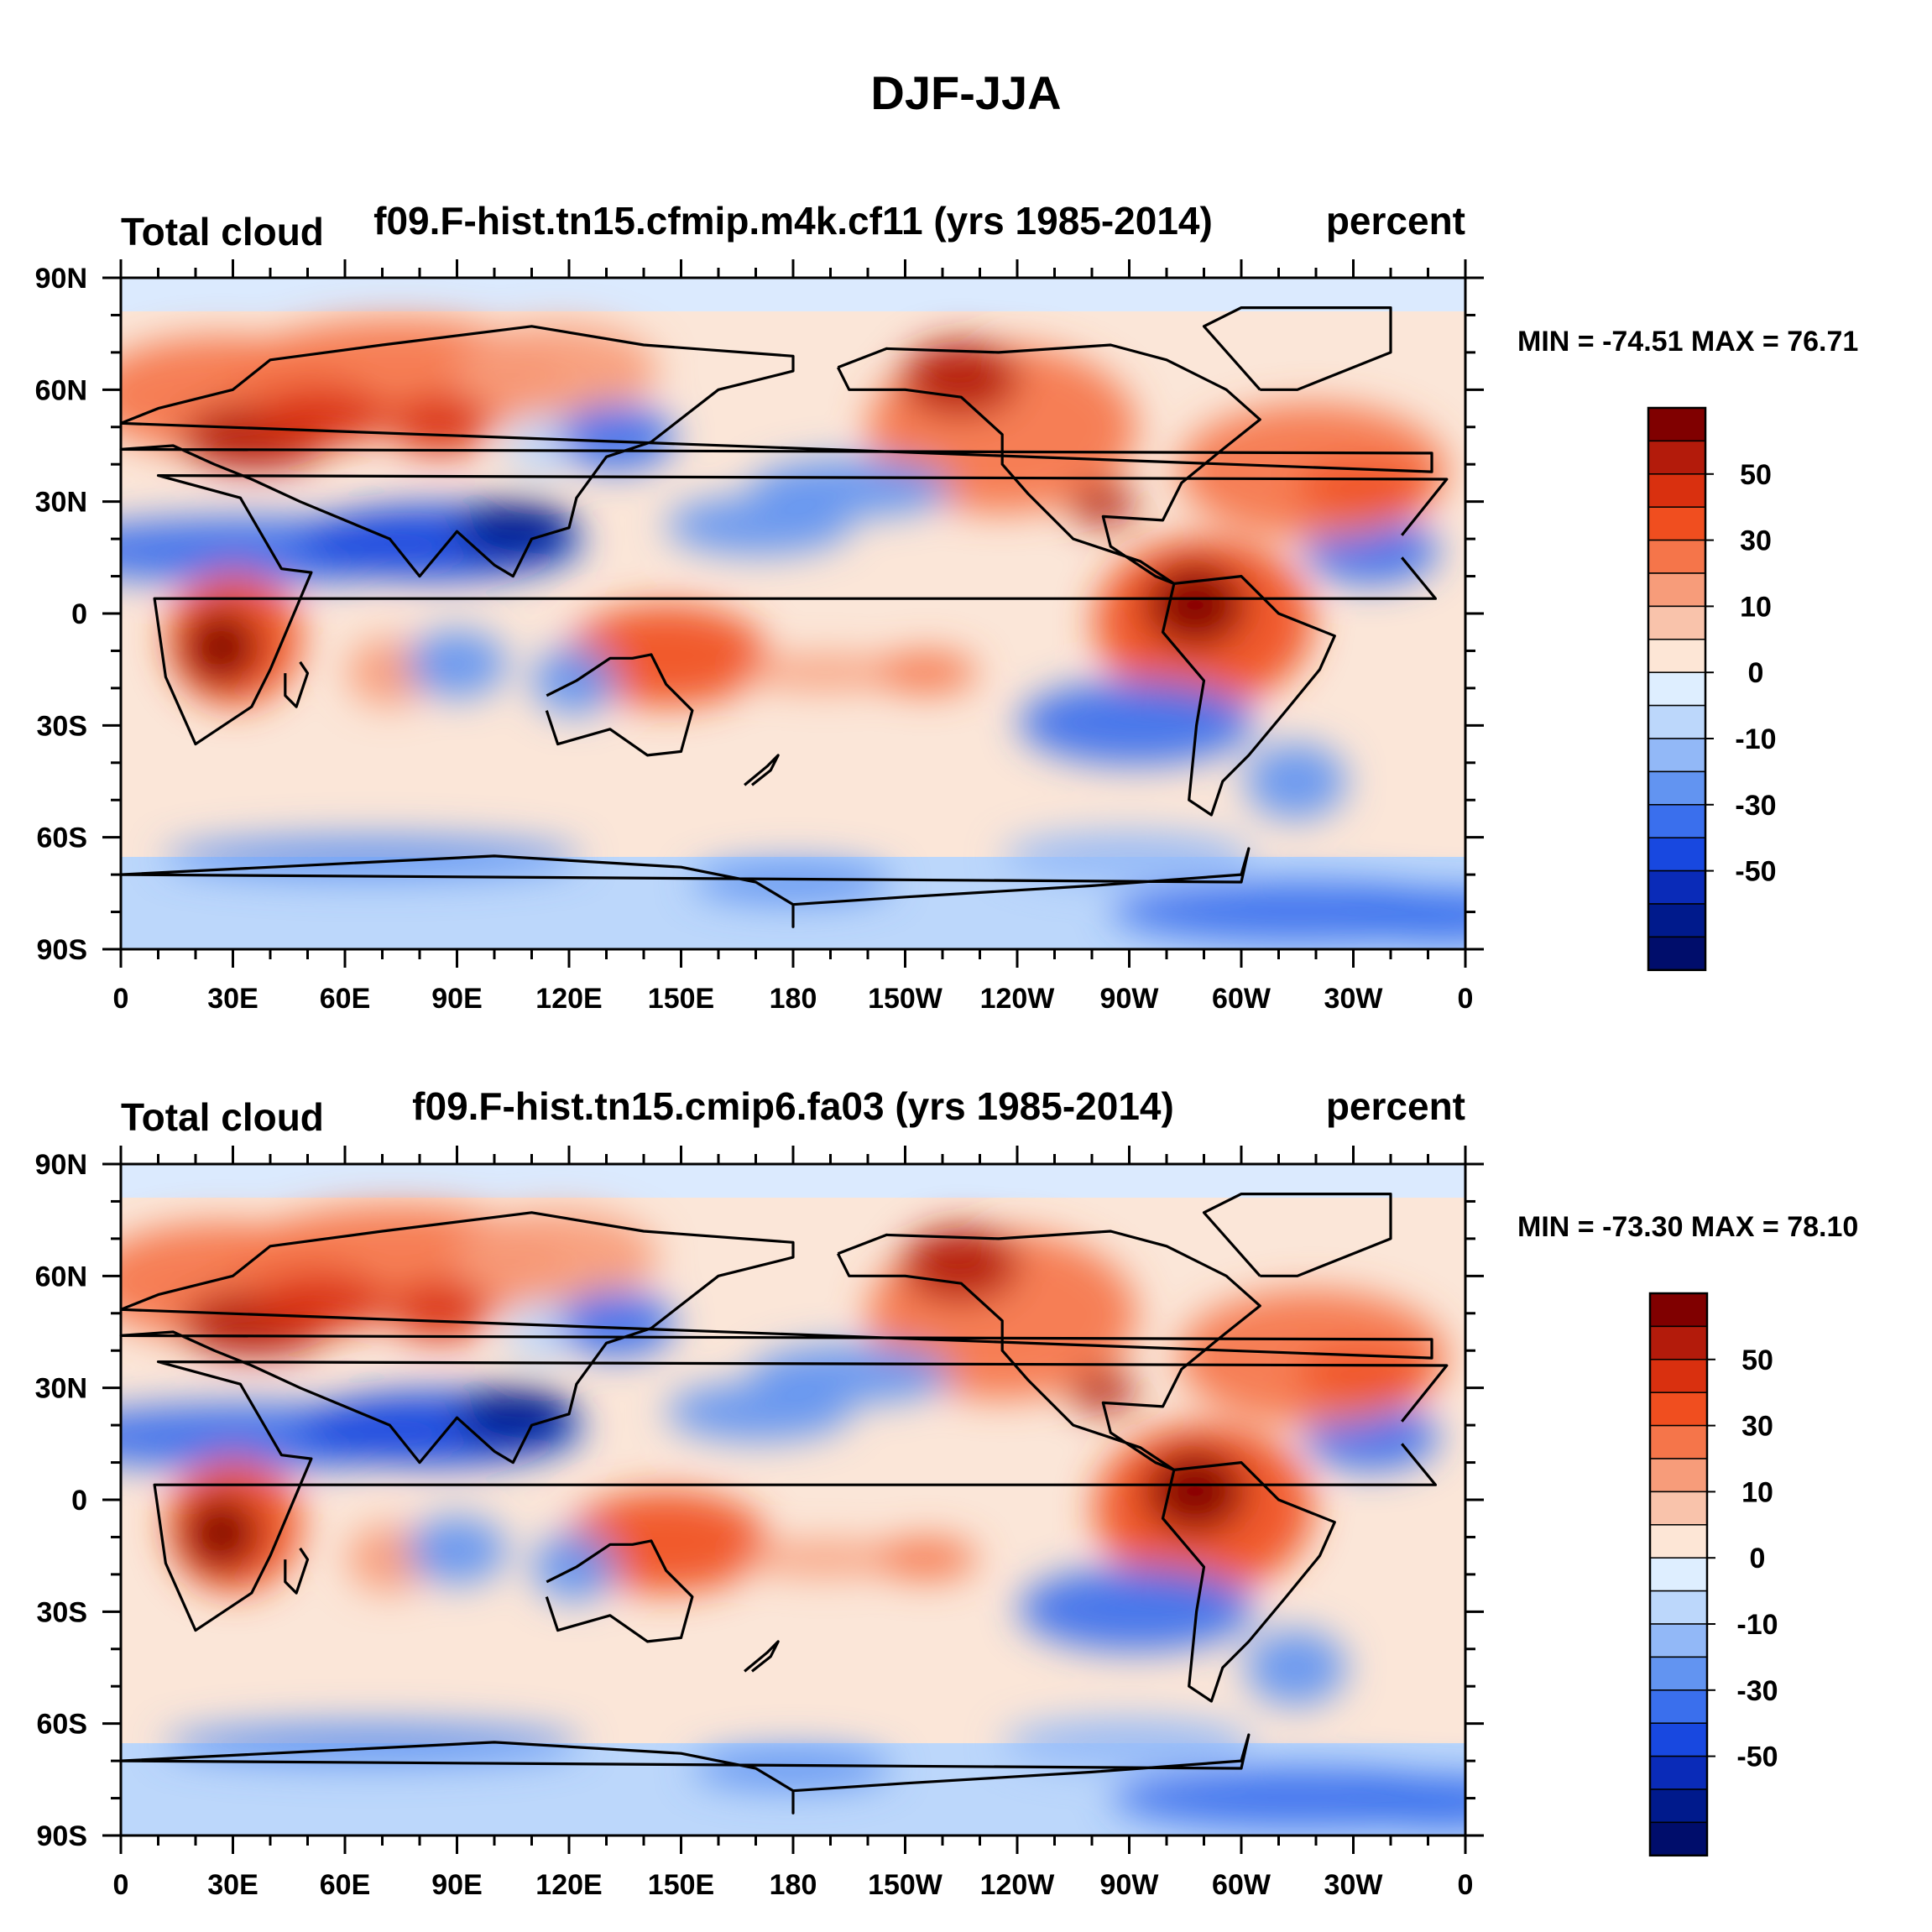 The width and height of the screenshot is (1932, 1932). What do you see at coordinates (1354, 1885) in the screenshot?
I see `lon-tick-label: 30W` at bounding box center [1354, 1885].